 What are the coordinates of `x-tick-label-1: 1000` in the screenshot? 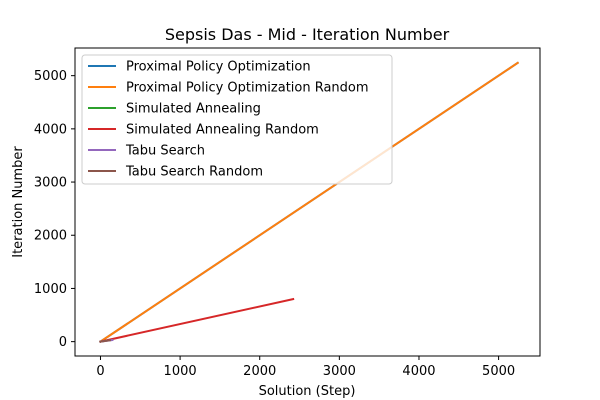 It's located at (180, 371).